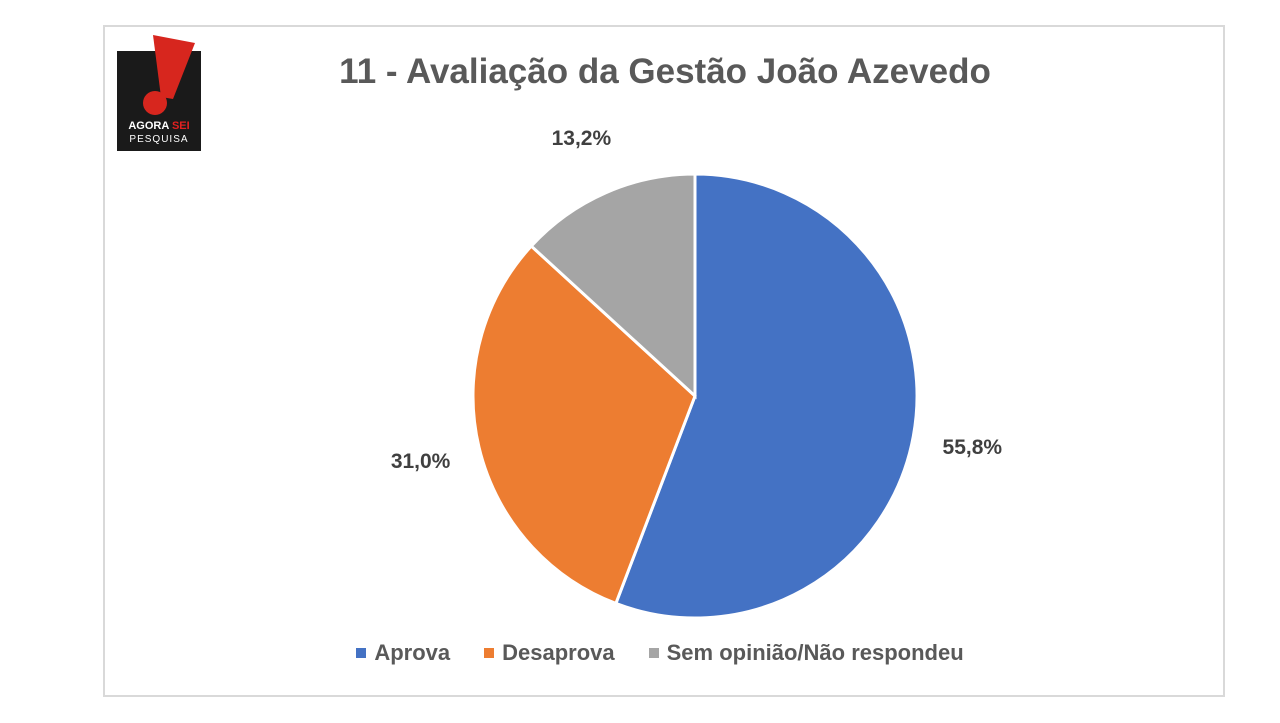  Describe the element at coordinates (169, 75) in the screenshot. I see `exclamation-logo-icon` at that location.